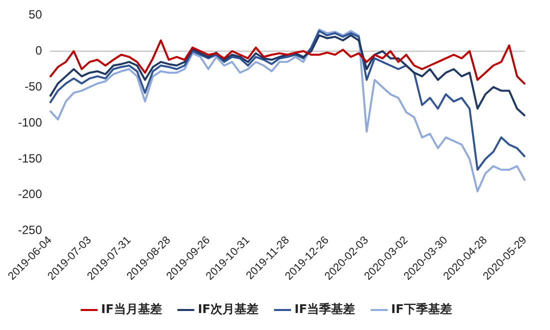  What do you see at coordinates (30, 122) in the screenshot?
I see `y-tick-label: -100` at bounding box center [30, 122].